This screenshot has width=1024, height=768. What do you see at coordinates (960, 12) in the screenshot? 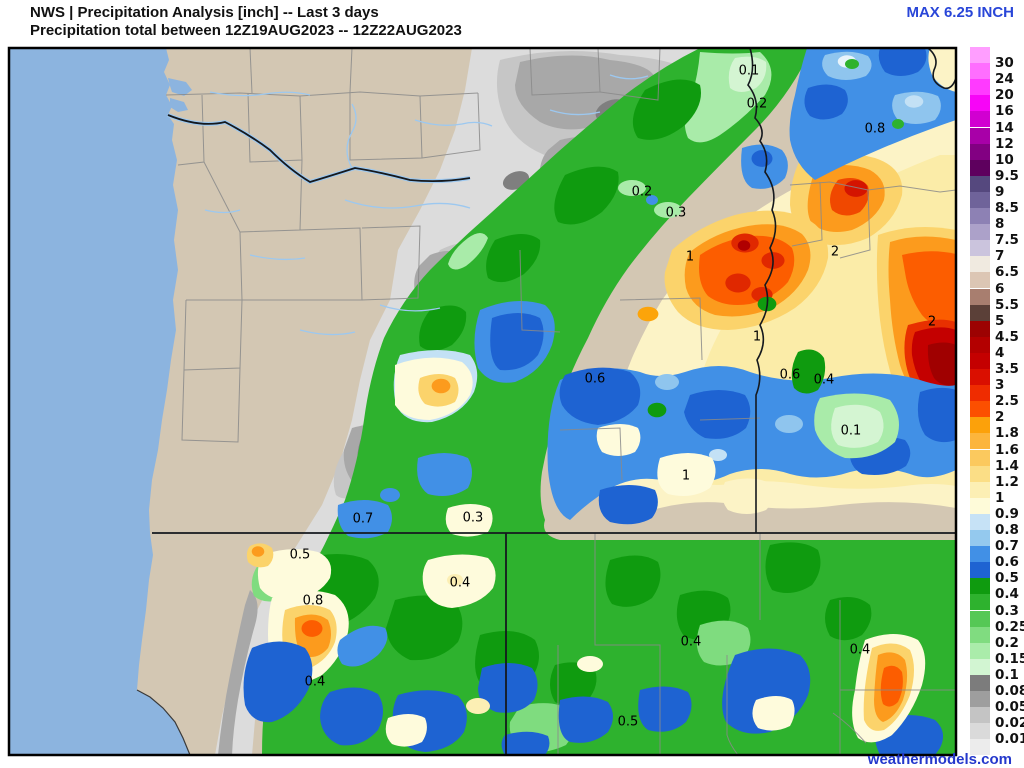
I see `max-value-label: MAX 6.25 INCH` at bounding box center [960, 12].